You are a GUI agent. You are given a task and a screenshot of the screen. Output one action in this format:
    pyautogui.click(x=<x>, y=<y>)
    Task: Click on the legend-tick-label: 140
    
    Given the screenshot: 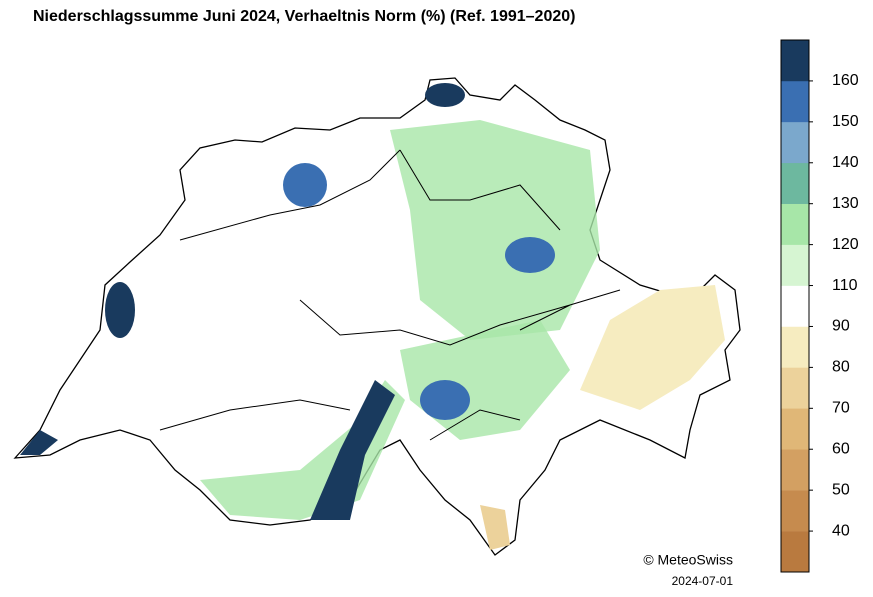 What is the action you would take?
    pyautogui.click(x=845, y=162)
    